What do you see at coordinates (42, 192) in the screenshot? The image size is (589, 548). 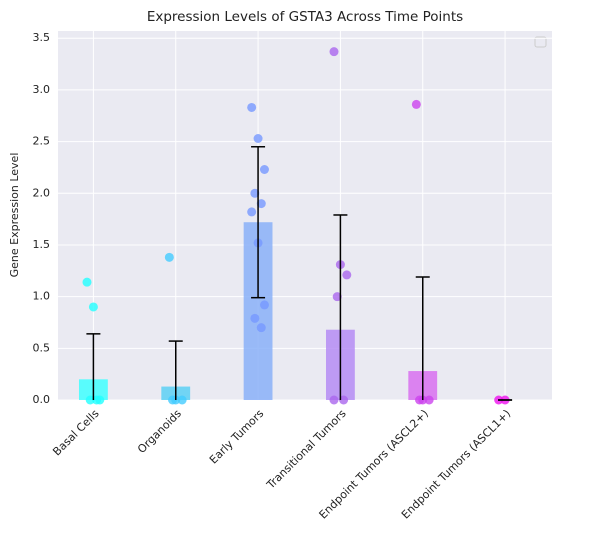 I see `y-tick-label: 2.0` at bounding box center [42, 192].